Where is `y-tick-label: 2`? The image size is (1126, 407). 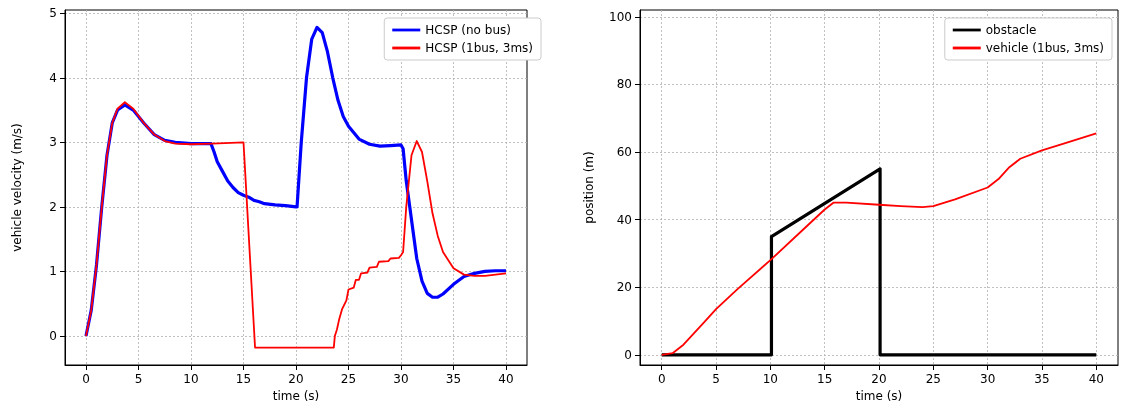
y-tick-label: 2 is located at coordinates (53, 206).